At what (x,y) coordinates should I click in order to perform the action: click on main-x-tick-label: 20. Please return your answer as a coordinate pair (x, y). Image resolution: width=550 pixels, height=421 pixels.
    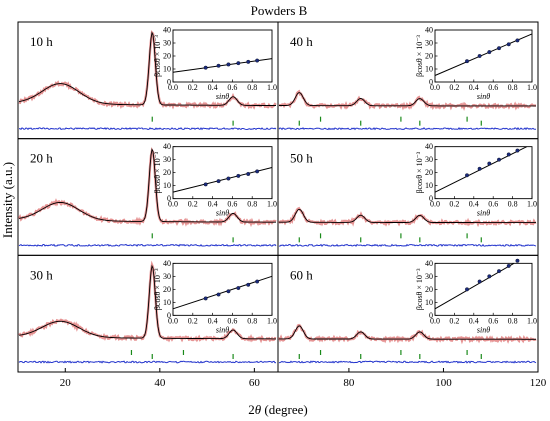
    Looking at the image, I should click on (66, 383).